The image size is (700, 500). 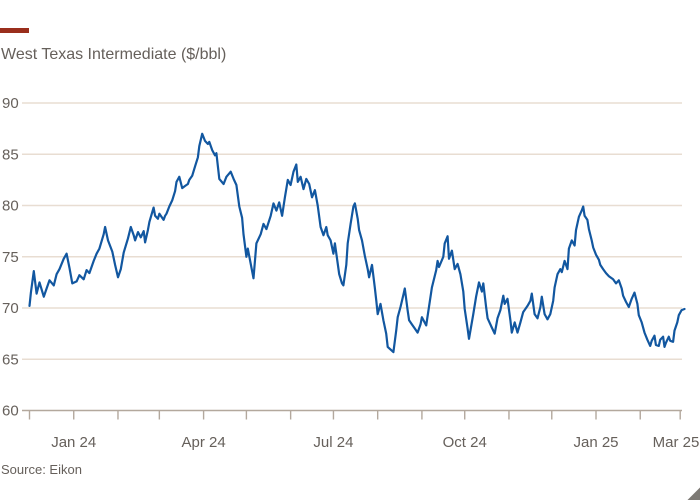 What do you see at coordinates (10, 154) in the screenshot?
I see `y-tick-label: 85` at bounding box center [10, 154].